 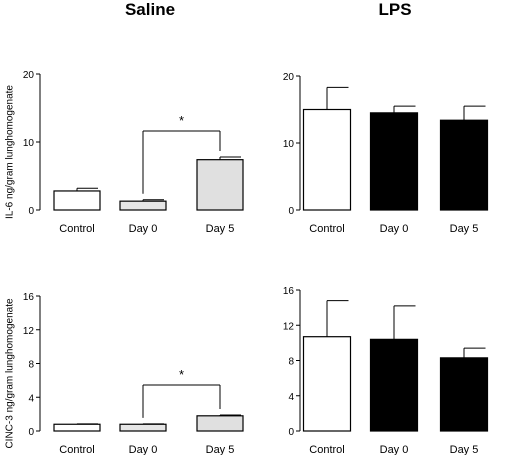 What do you see at coordinates (10, 152) in the screenshot?
I see `y-axis-label: IL-6 ng/gram lunghomogenate` at bounding box center [10, 152].